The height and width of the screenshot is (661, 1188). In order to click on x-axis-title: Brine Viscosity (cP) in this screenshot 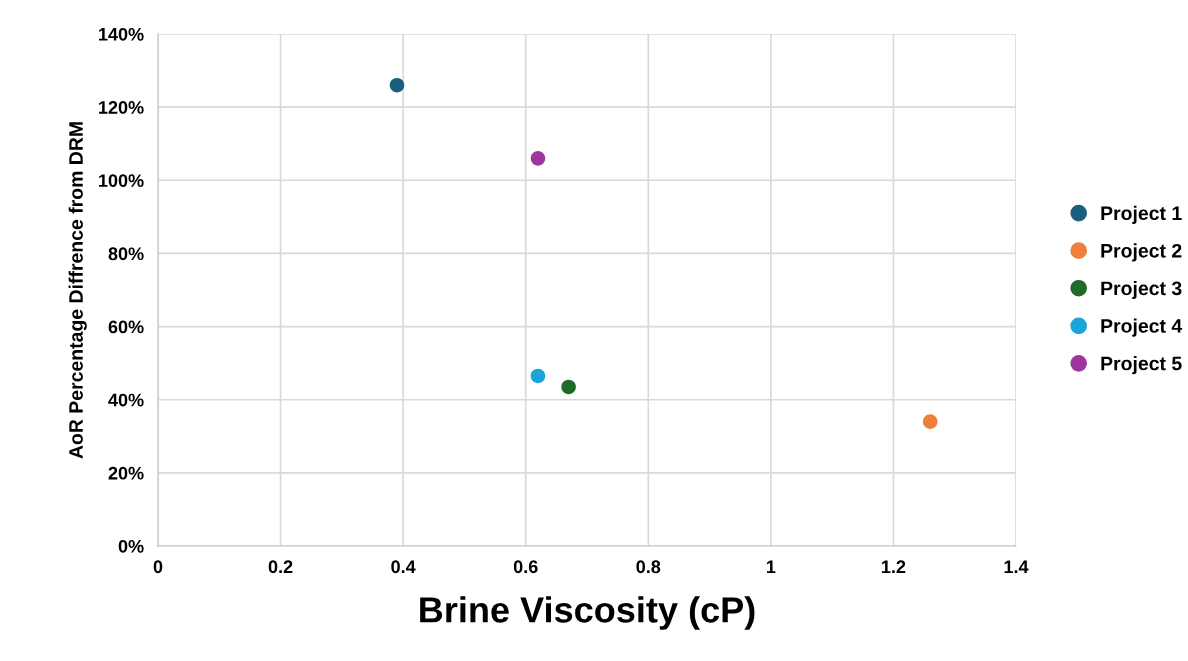, I will do `click(587, 613)`.